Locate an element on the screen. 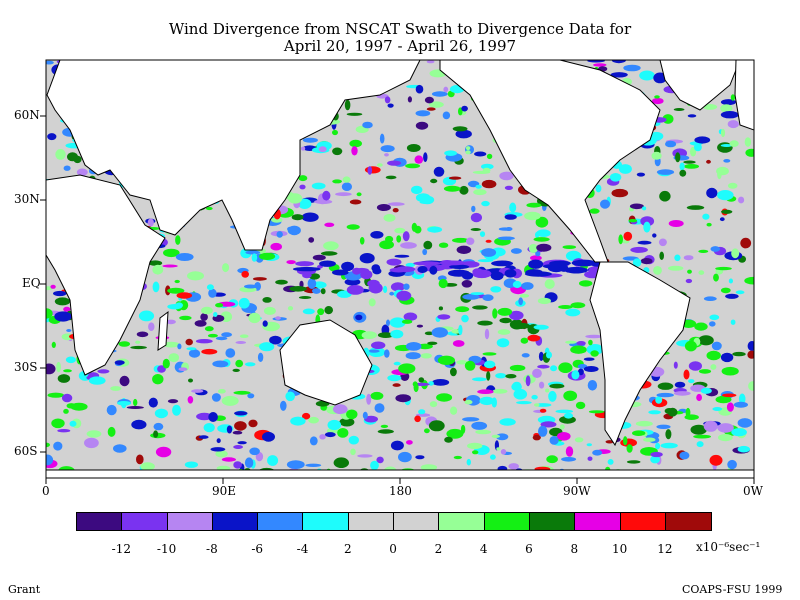 The width and height of the screenshot is (800, 600). greenland is located at coordinates (700, 85).